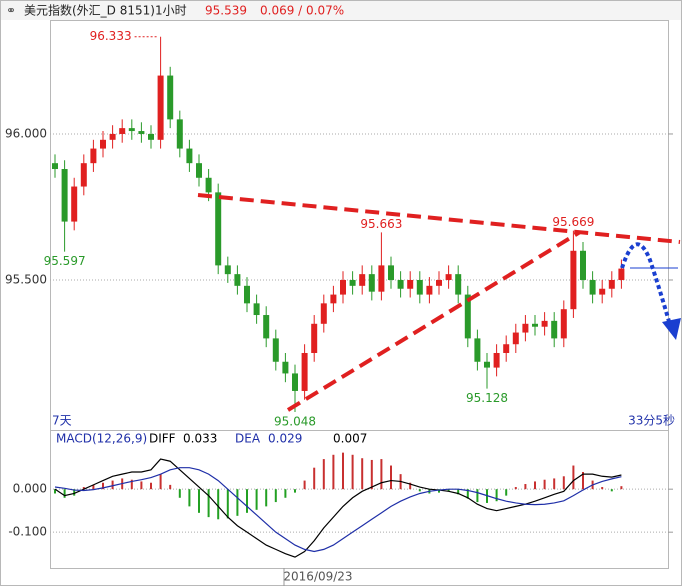 This screenshot has height=586, width=682. Describe the element at coordinates (338, 510) in the screenshot. I see `macd-line` at that location.